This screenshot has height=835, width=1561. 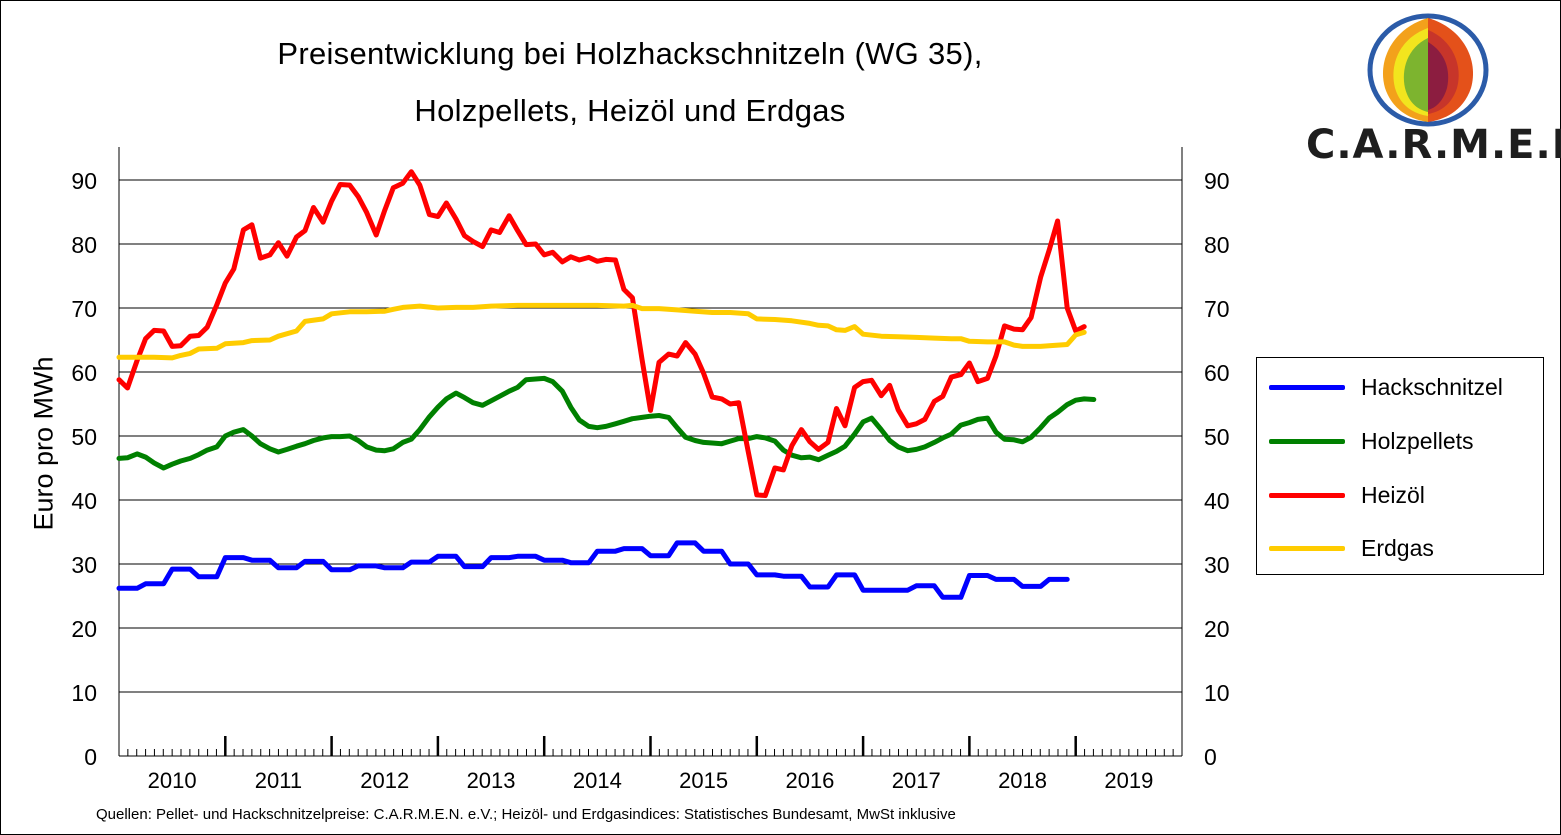 What do you see at coordinates (1217, 501) in the screenshot?
I see `y-tick-label-right: 40` at bounding box center [1217, 501].